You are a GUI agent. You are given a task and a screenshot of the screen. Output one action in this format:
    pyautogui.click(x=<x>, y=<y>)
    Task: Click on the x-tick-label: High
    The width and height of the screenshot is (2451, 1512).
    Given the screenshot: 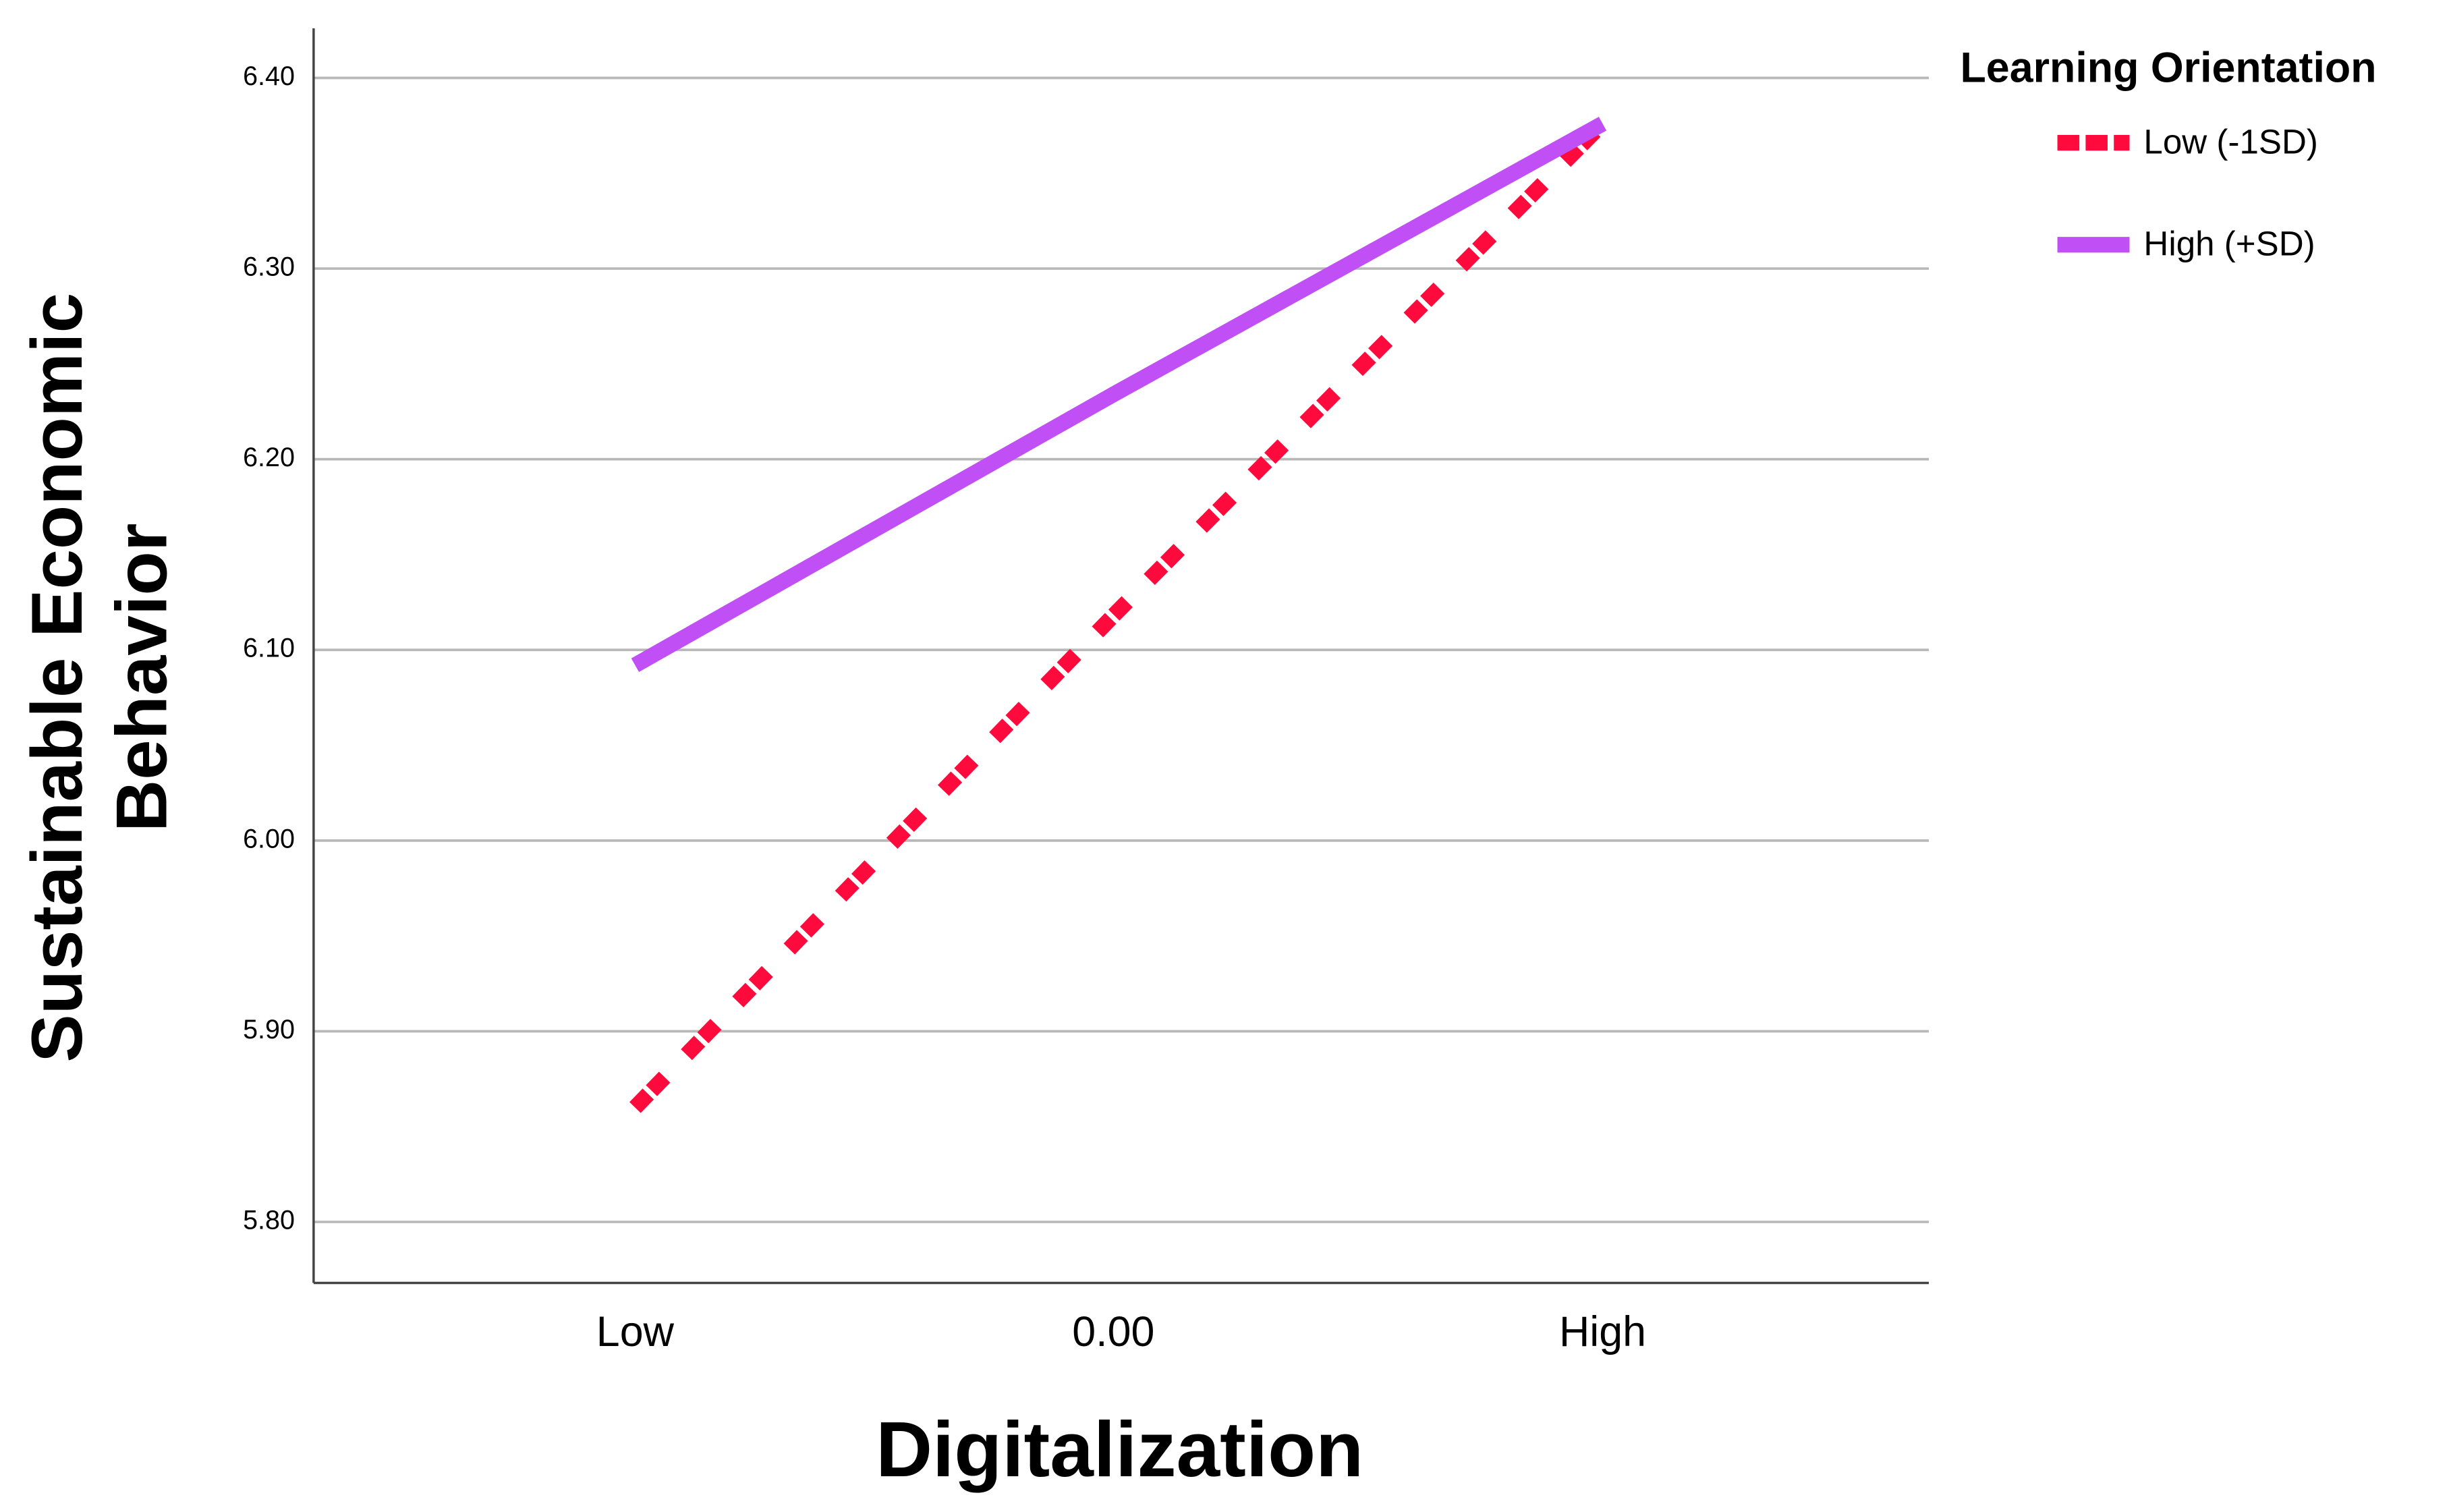 What is the action you would take?
    pyautogui.click(x=1602, y=1331)
    